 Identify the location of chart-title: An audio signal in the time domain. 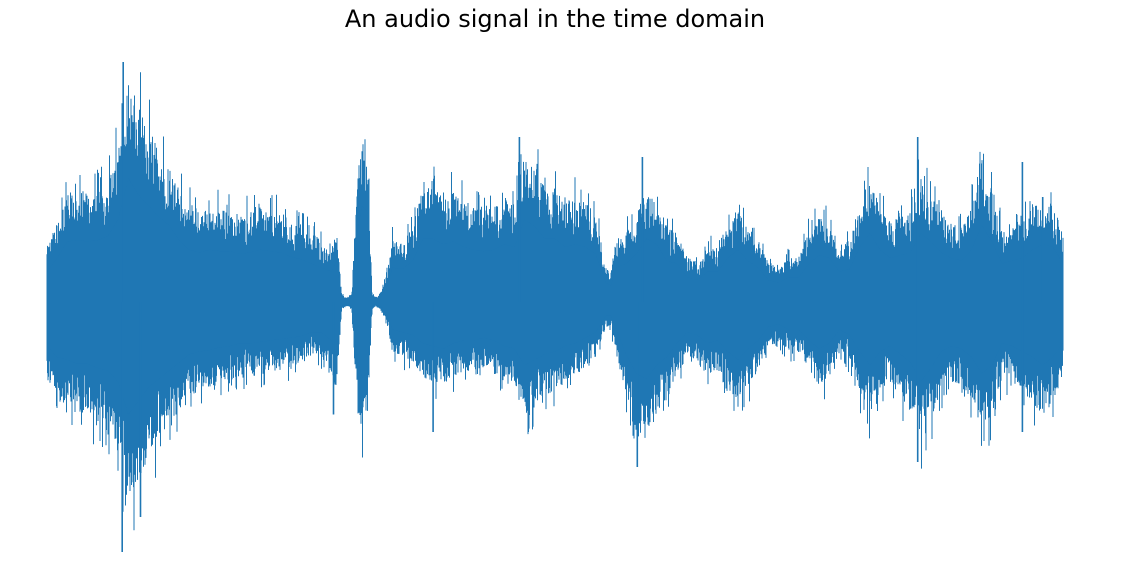
(555, 19).